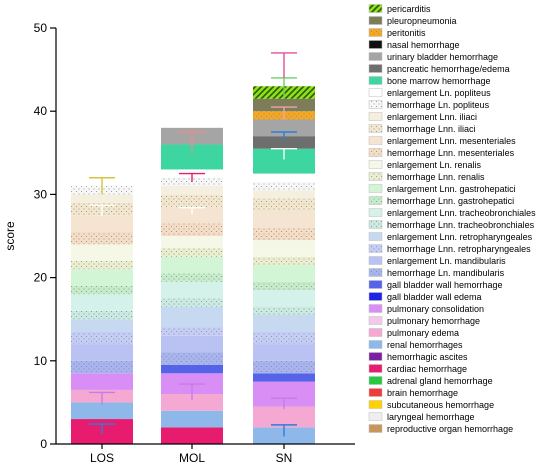 The image size is (550, 465). I want to click on bar-mol-enlargement-ln-renalis, so click(192, 242).